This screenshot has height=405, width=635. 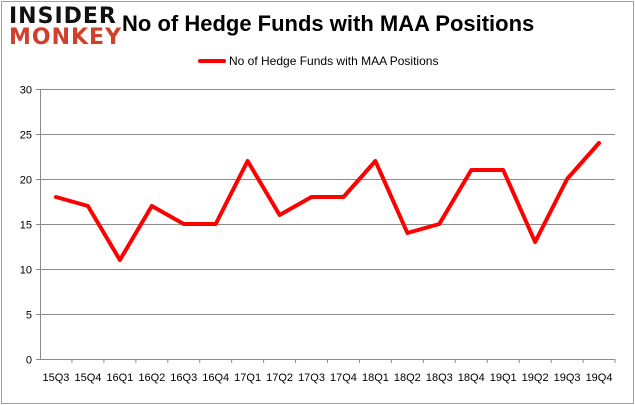 What do you see at coordinates (56, 378) in the screenshot?
I see `x-tick-label: 15Q3` at bounding box center [56, 378].